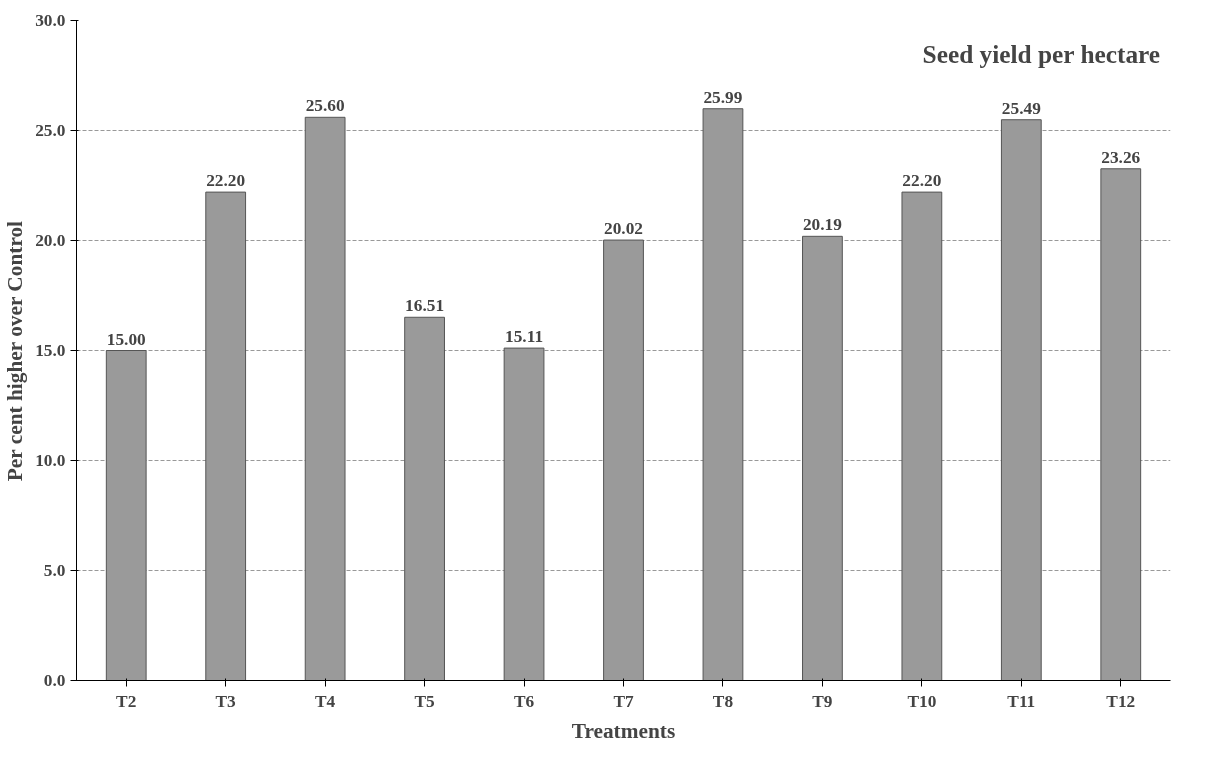 This screenshot has height=762, width=1215. Describe the element at coordinates (425, 306) in the screenshot. I see `data-label: 16.51` at that location.